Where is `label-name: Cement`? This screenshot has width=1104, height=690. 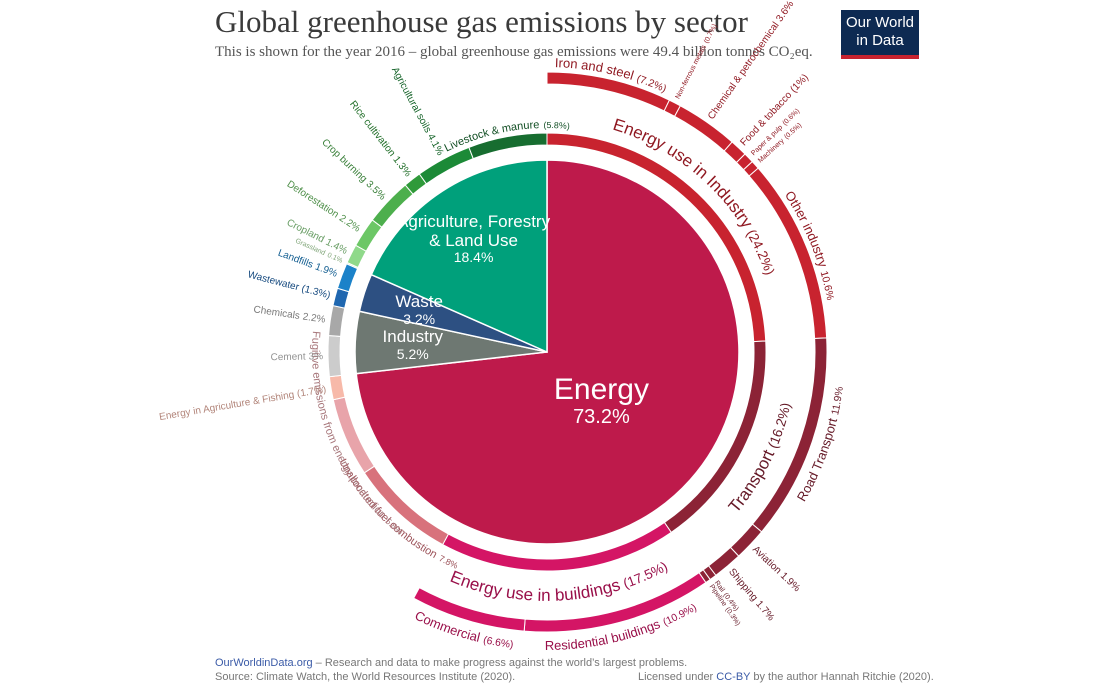 label-name: Cement is located at coordinates (287, 357).